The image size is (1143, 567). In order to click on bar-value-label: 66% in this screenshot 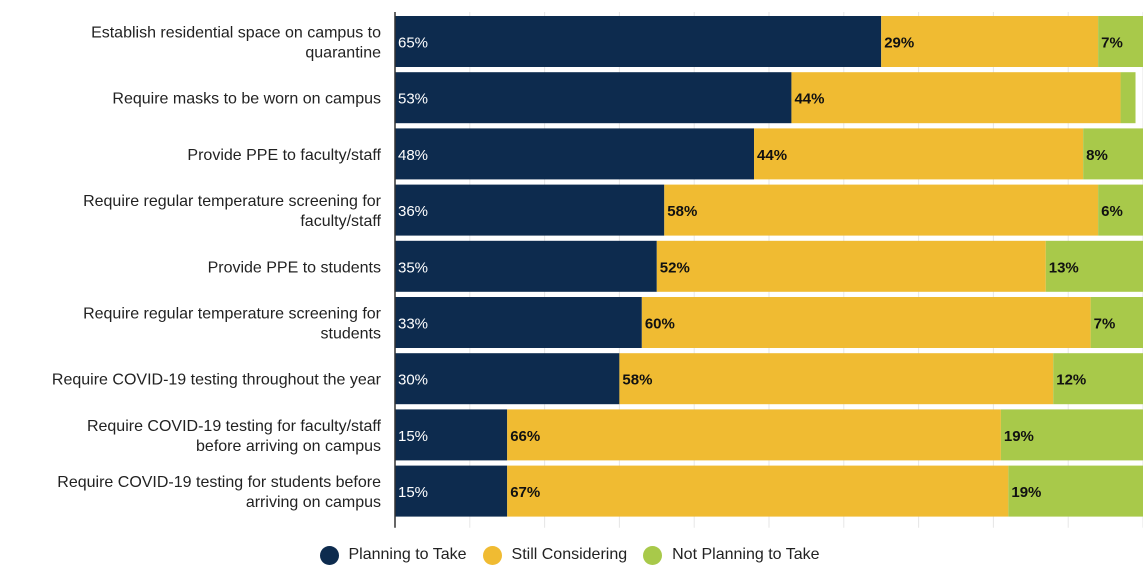, I will do `click(525, 436)`.